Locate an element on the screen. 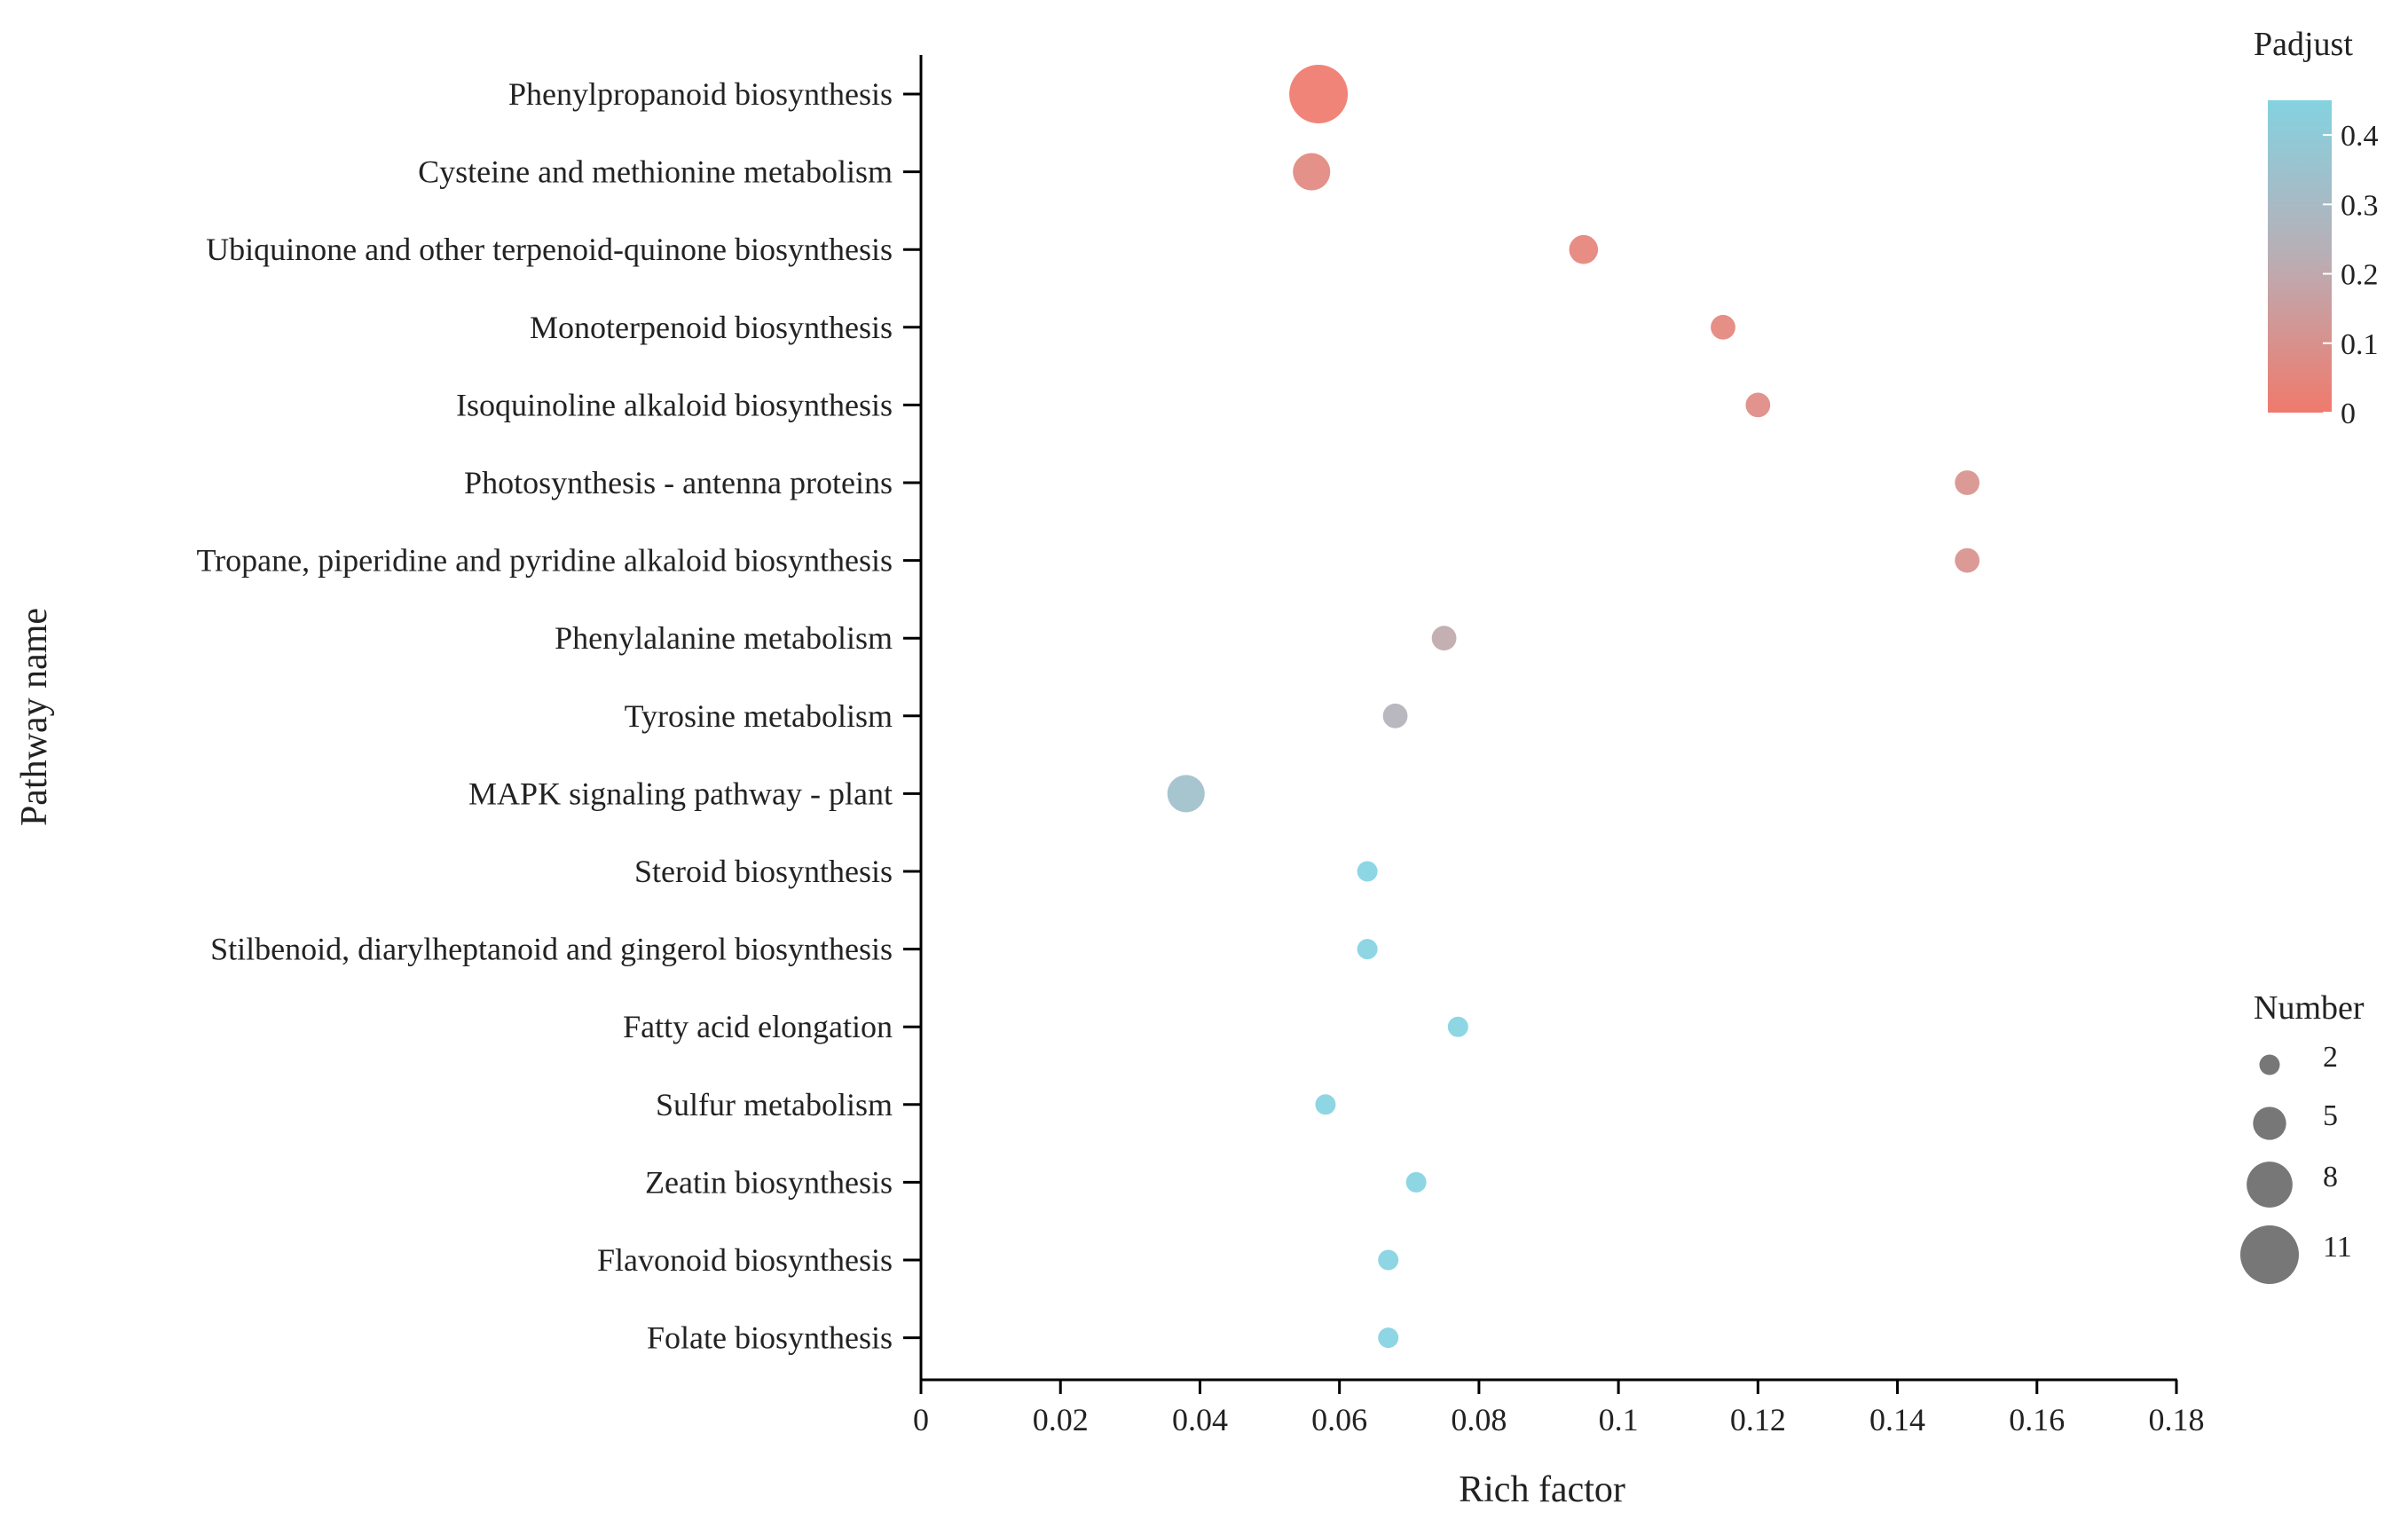 This screenshot has height=1520, width=2408. y-tick-label: Cysteine and methionine metabolism is located at coordinates (655, 172).